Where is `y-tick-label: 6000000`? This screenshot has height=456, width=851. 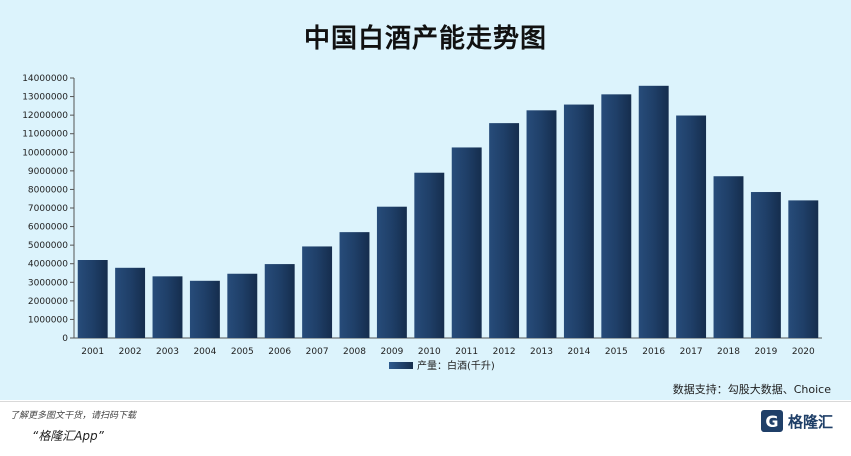 y-tick-label: 6000000 is located at coordinates (48, 228).